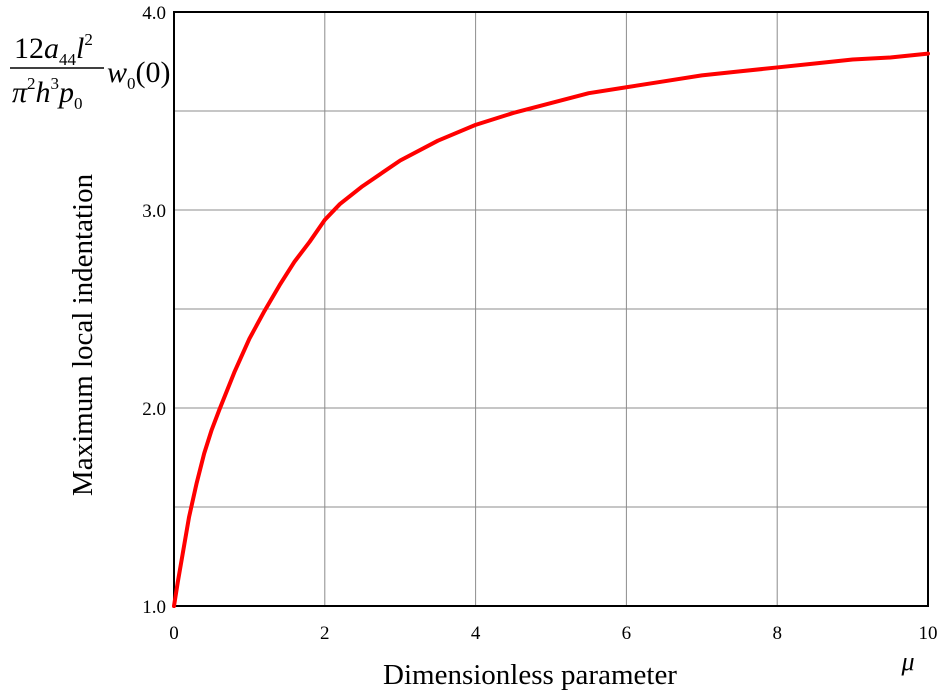 The height and width of the screenshot is (693, 941). Describe the element at coordinates (627, 633) in the screenshot. I see `x-tick-label: 6` at that location.